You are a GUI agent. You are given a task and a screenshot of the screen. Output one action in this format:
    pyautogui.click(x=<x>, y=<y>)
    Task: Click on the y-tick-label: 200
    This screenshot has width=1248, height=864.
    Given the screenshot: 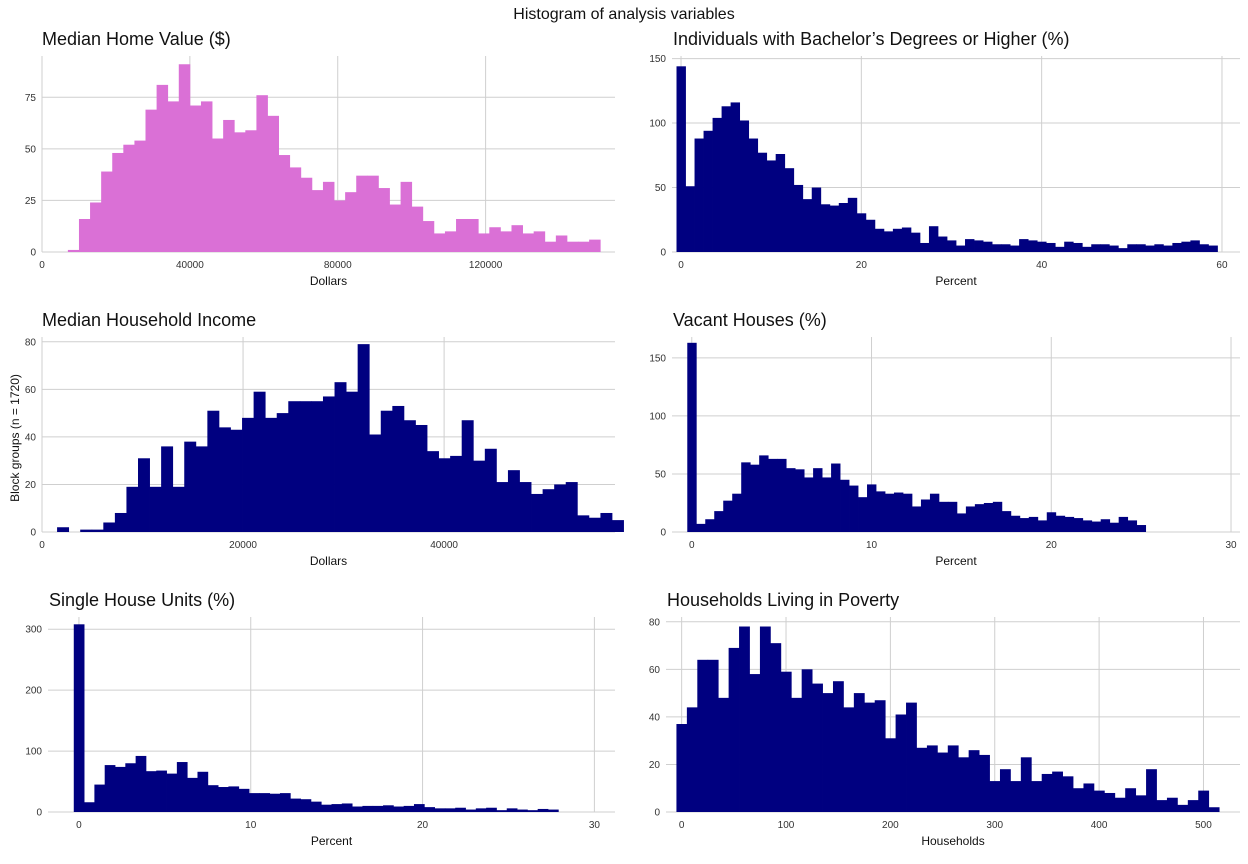 What is the action you would take?
    pyautogui.click(x=33, y=691)
    